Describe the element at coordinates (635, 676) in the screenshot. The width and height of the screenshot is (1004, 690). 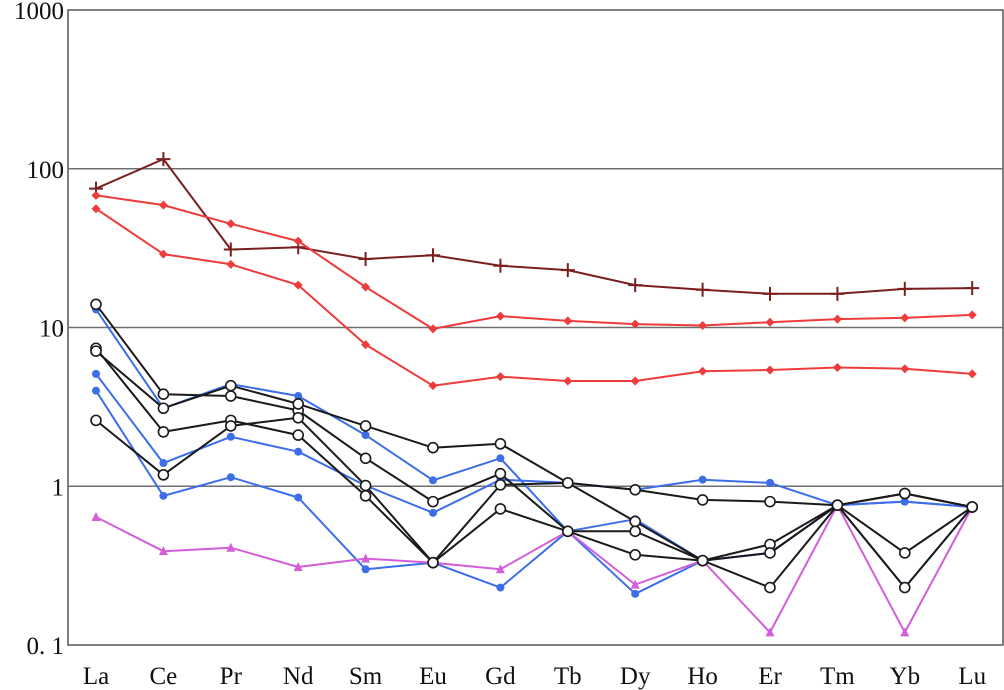
I see `x-tick-label: Dy` at that location.